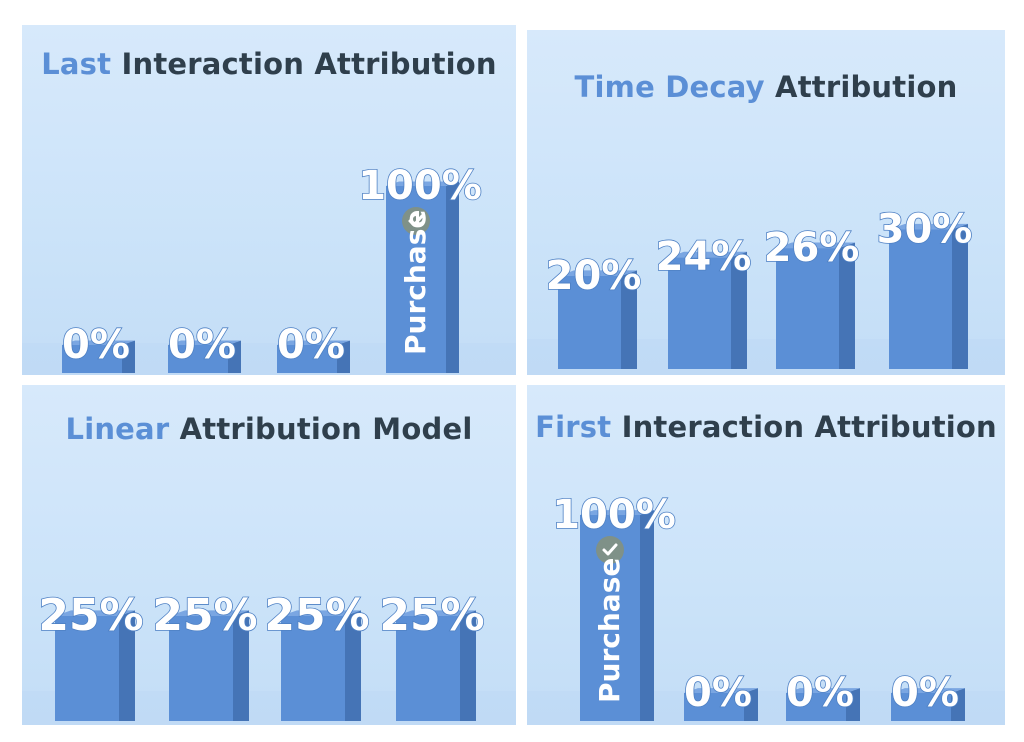 The height and width of the screenshot is (742, 1024). What do you see at coordinates (573, 427) in the screenshot?
I see `chart-title-highlight: First` at bounding box center [573, 427].